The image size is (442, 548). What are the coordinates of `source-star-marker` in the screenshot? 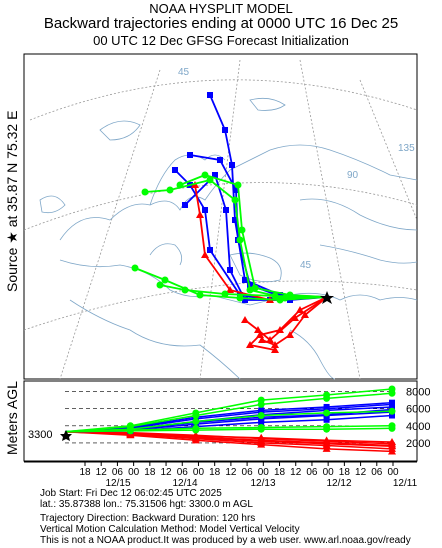 It's located at (327, 297).